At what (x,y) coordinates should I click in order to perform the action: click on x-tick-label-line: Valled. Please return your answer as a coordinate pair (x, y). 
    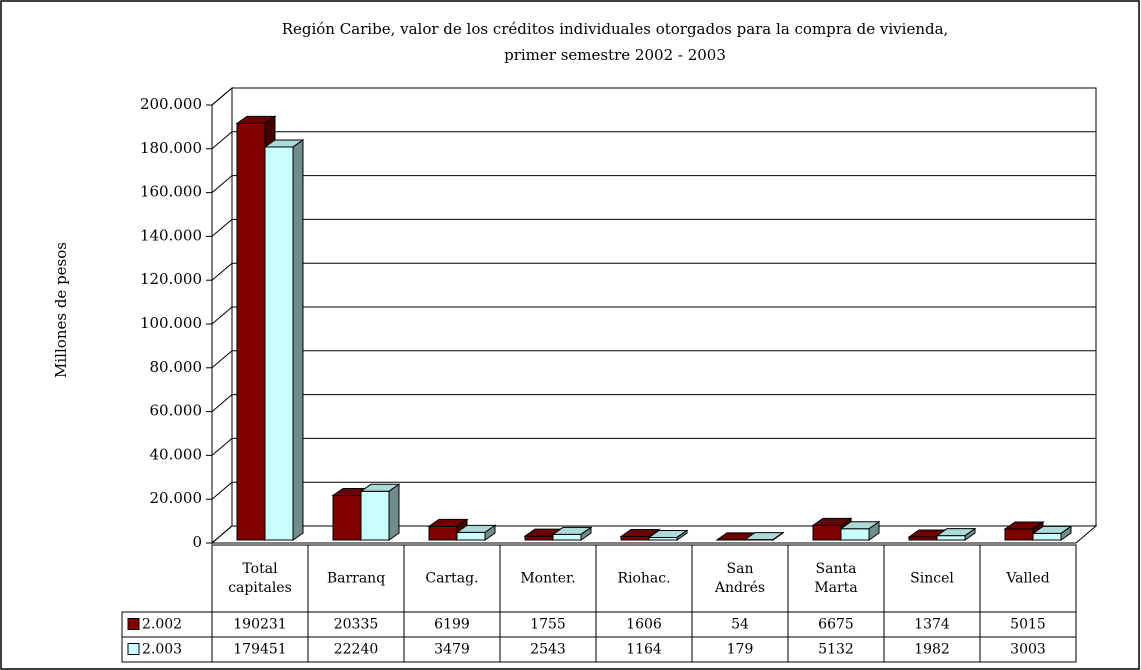
    Looking at the image, I should click on (1027, 579).